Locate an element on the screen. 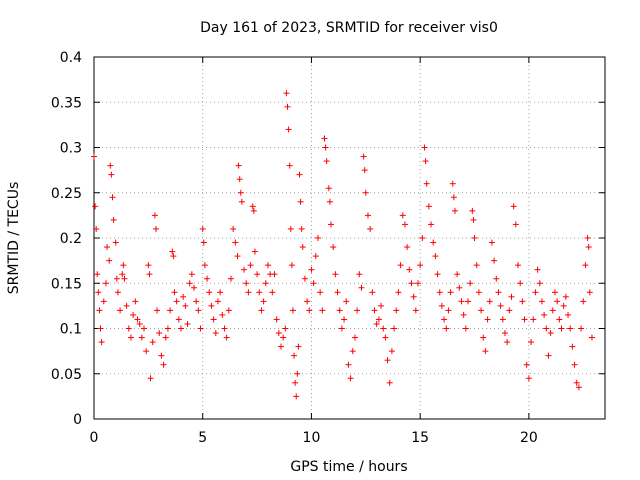 Image resolution: width=640 pixels, height=480 pixels. y-tick-label: 0.25 is located at coordinates (66, 194).